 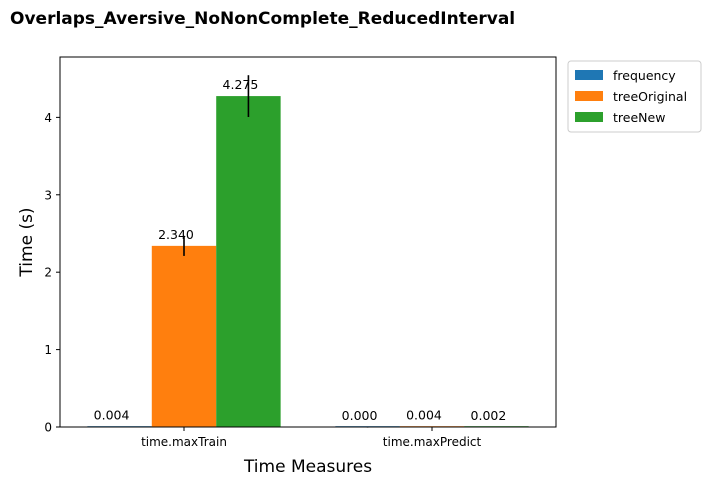 I want to click on y-tick-label-2: 2, so click(x=48, y=273).